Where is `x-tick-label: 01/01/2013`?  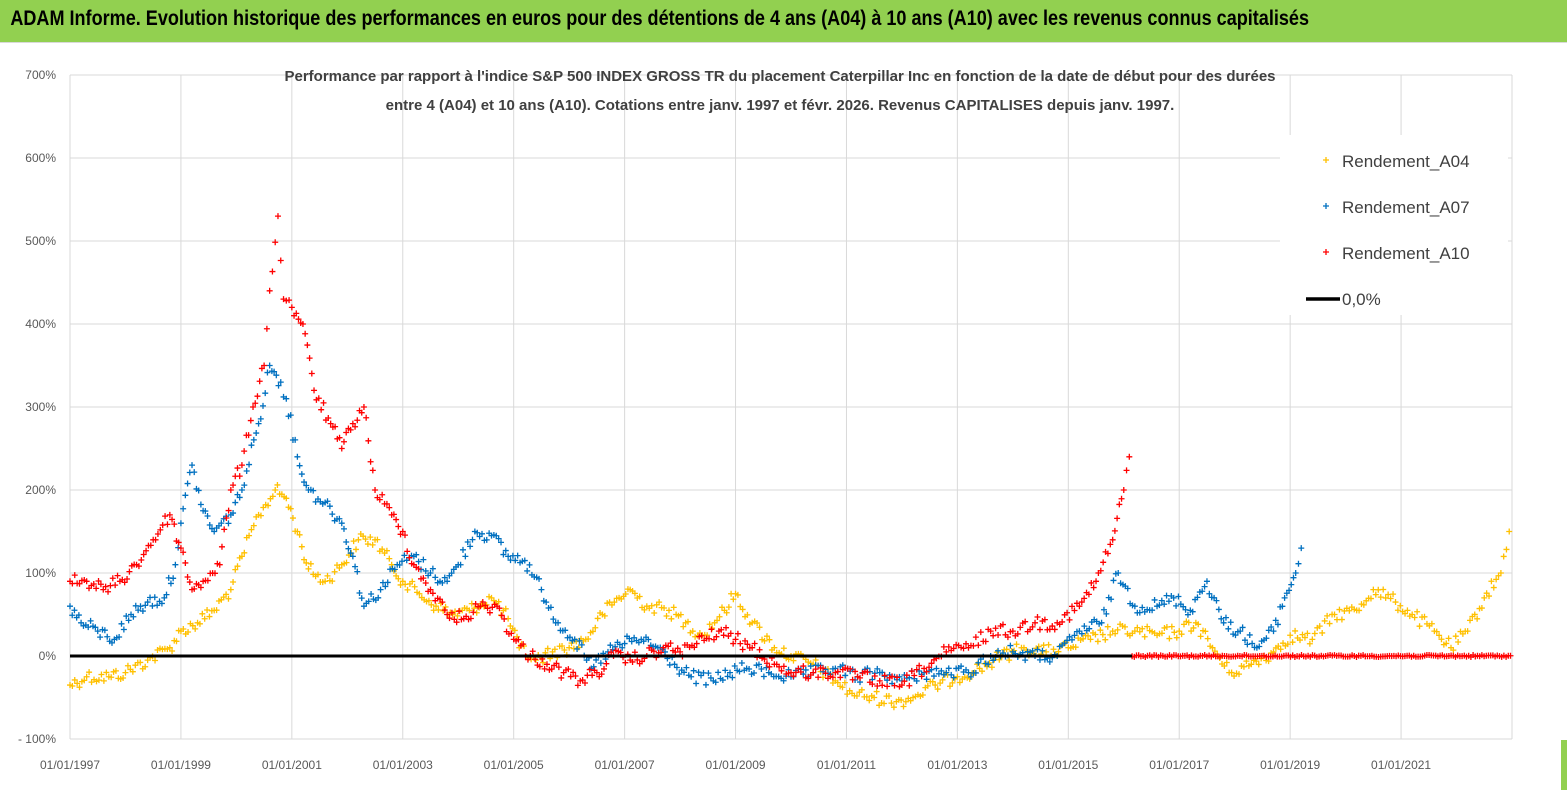 x-tick-label: 01/01/2013 is located at coordinates (957, 765).